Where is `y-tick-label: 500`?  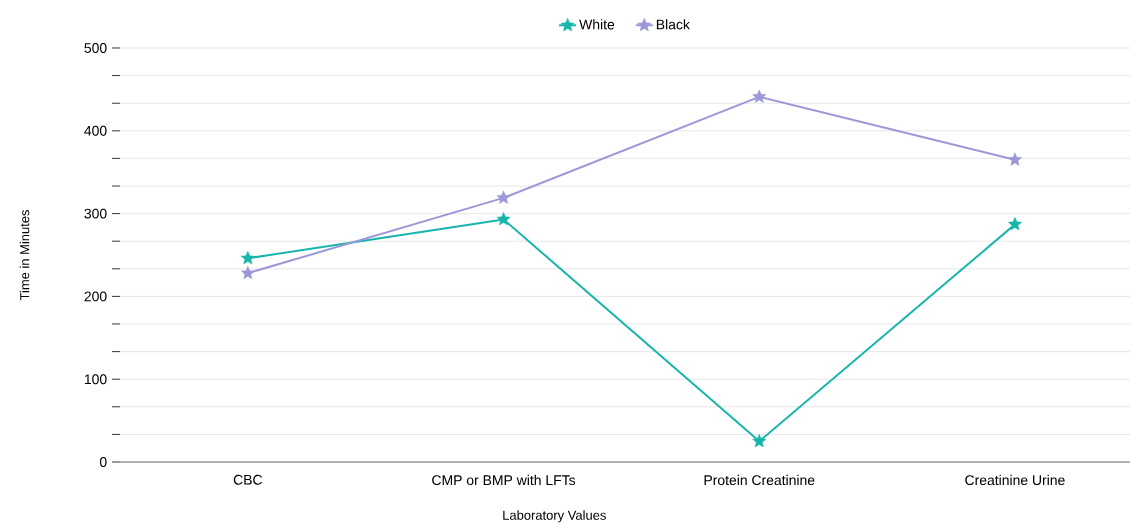
y-tick-label: 500 is located at coordinates (95, 48).